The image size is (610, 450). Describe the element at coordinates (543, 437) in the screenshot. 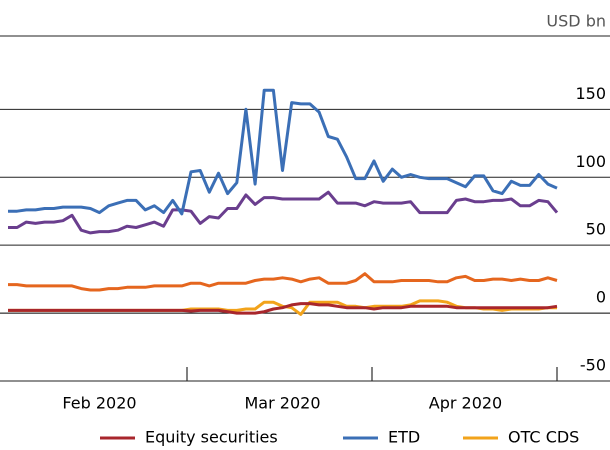

I see `legend-label: OTC CDS` at that location.